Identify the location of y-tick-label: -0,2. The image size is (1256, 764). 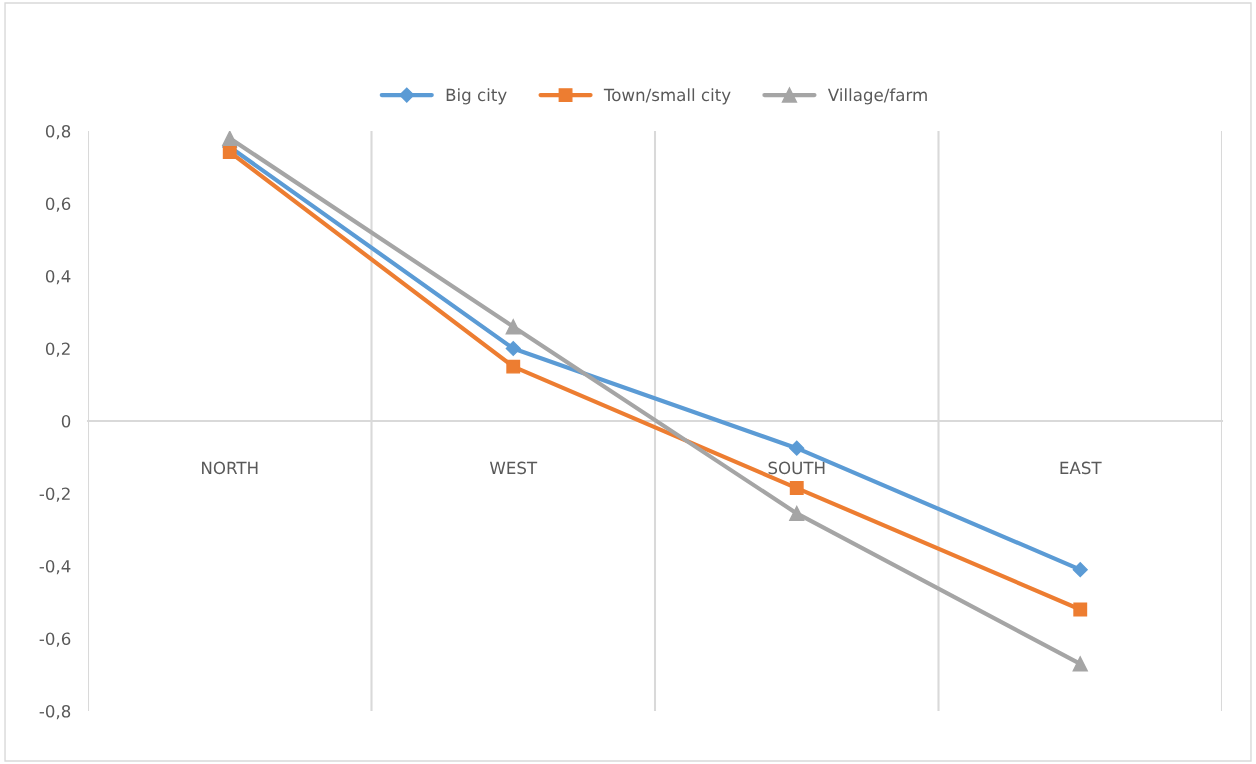
(54, 494).